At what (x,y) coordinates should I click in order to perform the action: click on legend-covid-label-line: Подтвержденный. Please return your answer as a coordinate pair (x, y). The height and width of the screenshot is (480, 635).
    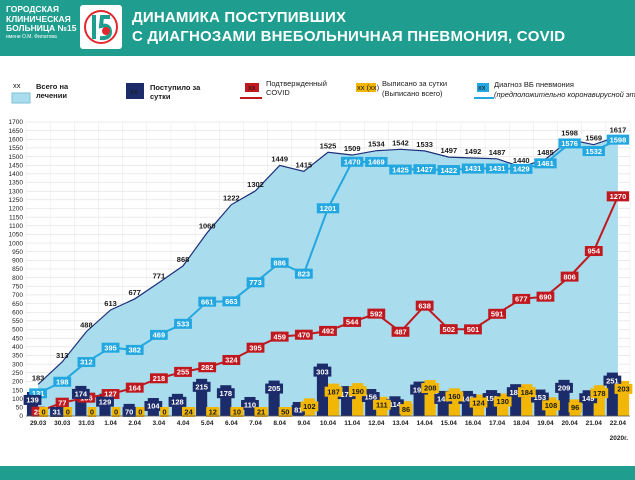
    Looking at the image, I should click on (296, 83).